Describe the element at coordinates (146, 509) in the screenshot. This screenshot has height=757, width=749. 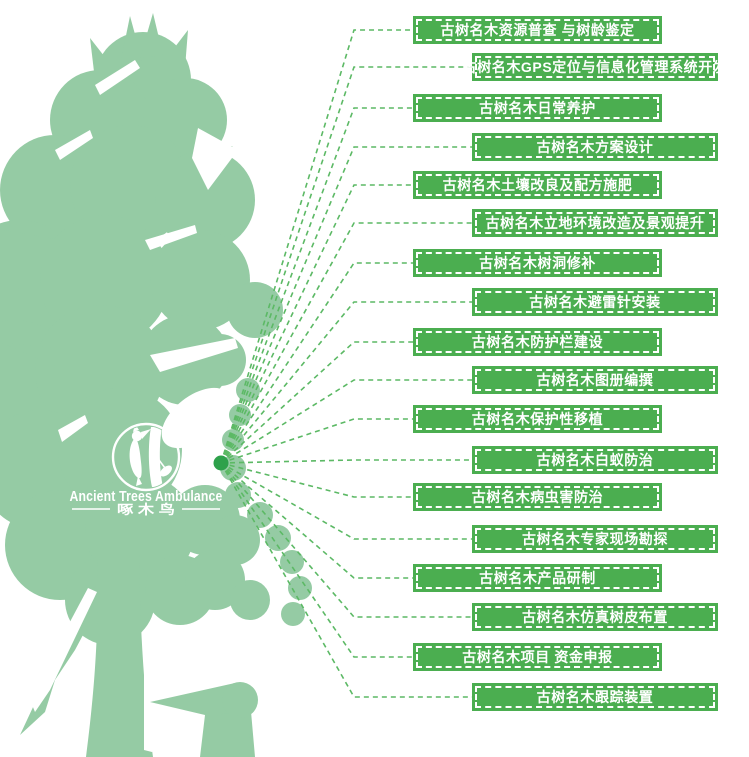
I see `logo-subtitle: 啄 木 鸟` at that location.